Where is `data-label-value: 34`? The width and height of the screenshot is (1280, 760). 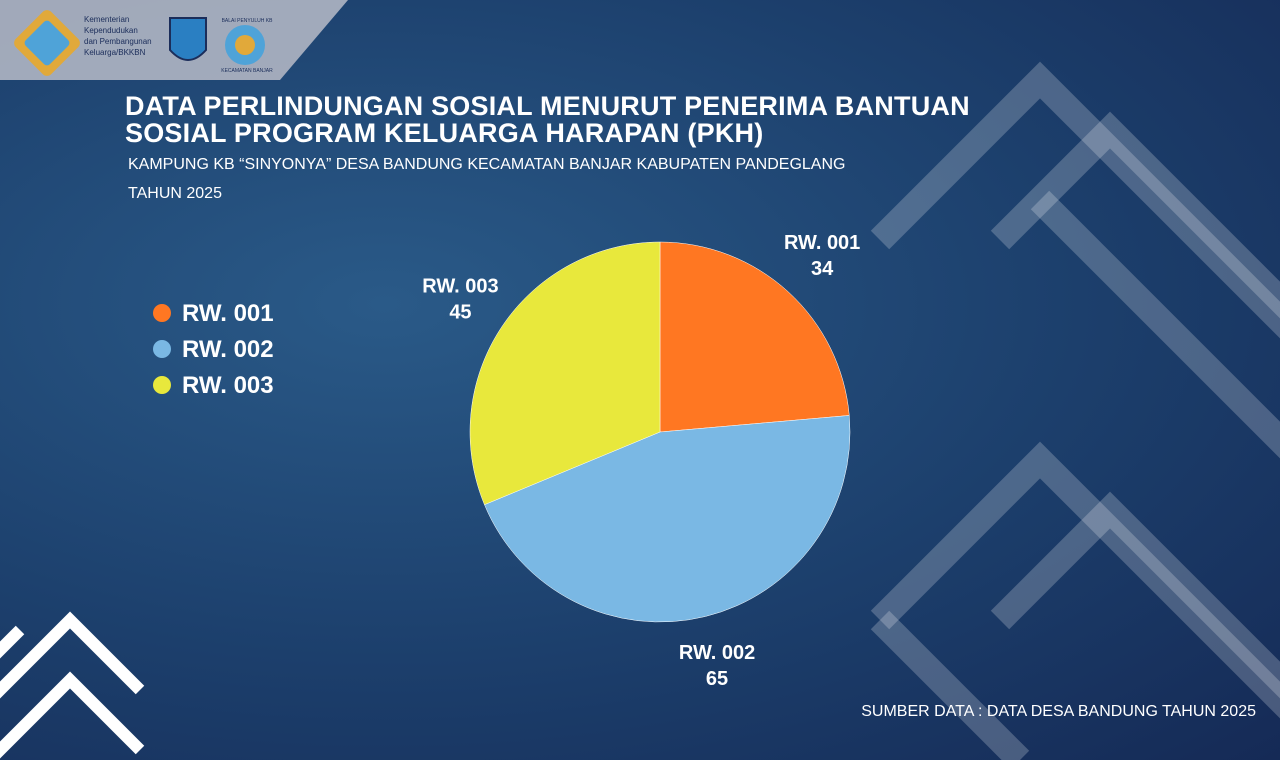 data-label-value: 34 is located at coordinates (822, 269).